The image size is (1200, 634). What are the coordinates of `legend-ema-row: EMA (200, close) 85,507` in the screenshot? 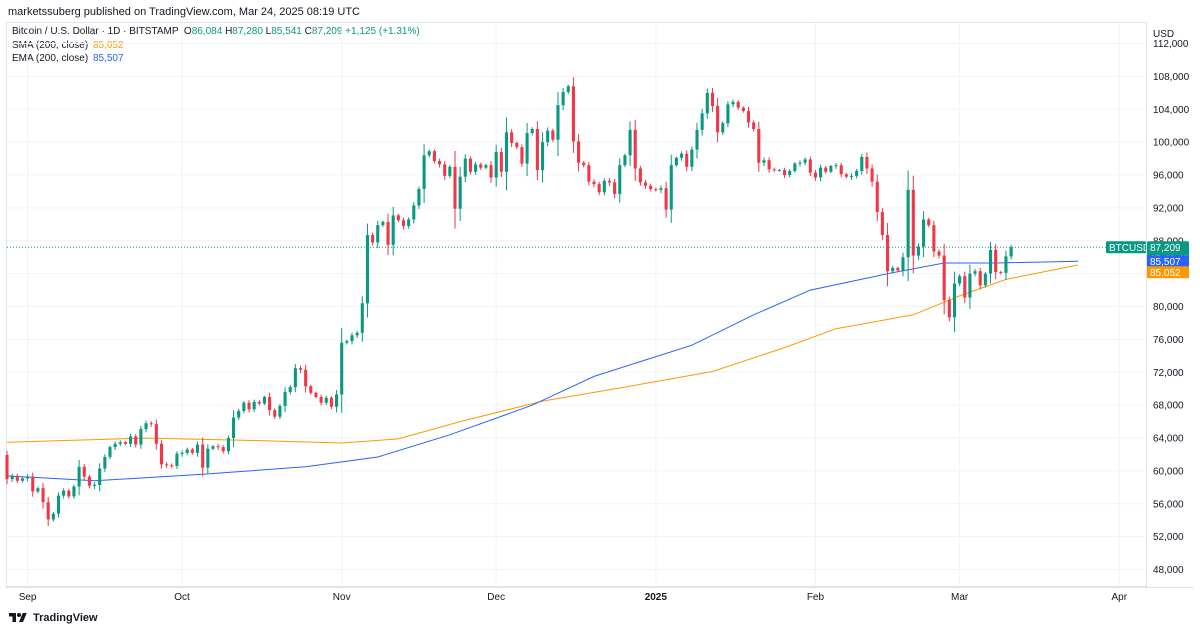 It's located at (68, 58).